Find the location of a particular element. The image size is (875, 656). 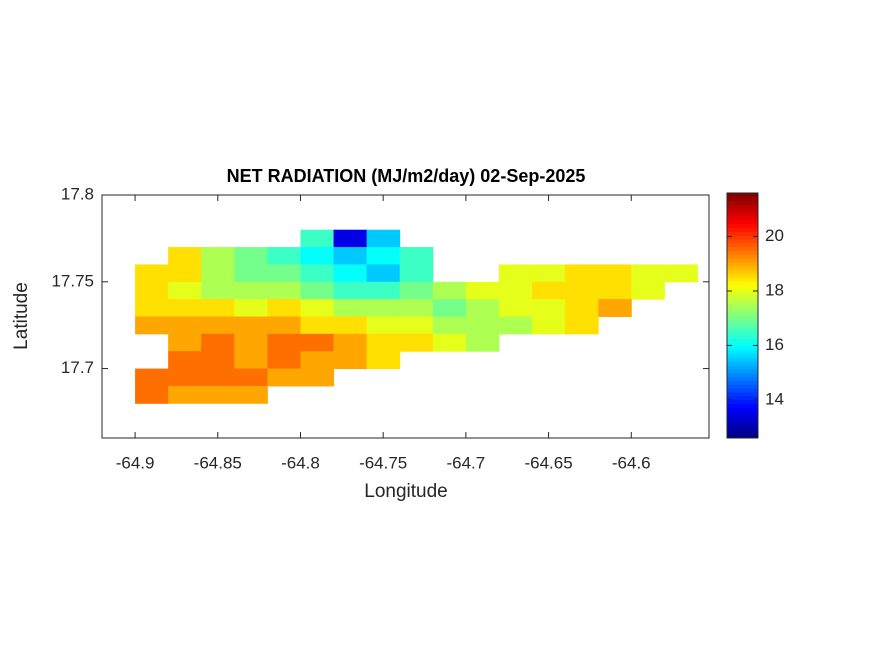

y-tick-label: 17.7 is located at coordinates (77, 367).